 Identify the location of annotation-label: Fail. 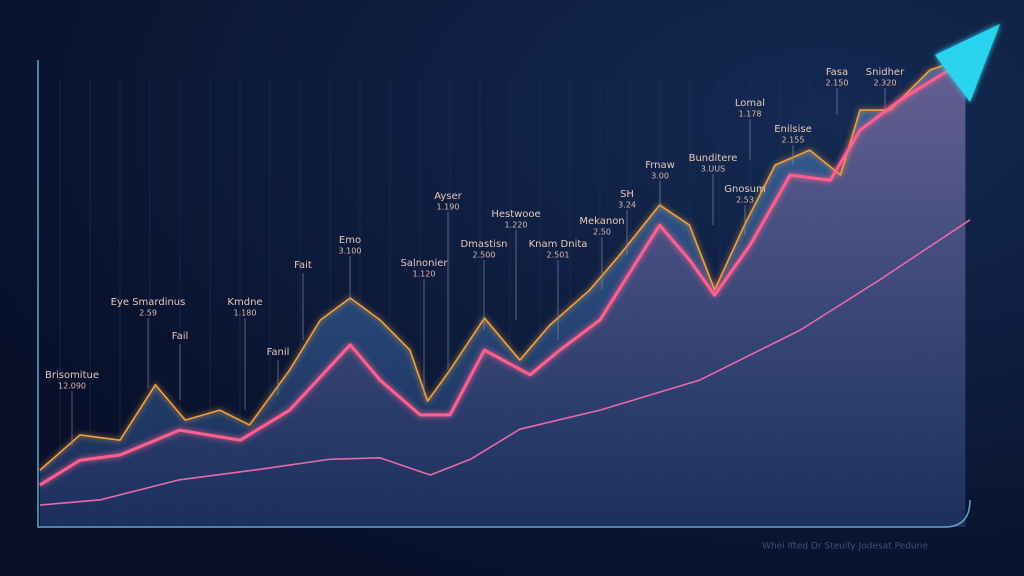
(180, 336).